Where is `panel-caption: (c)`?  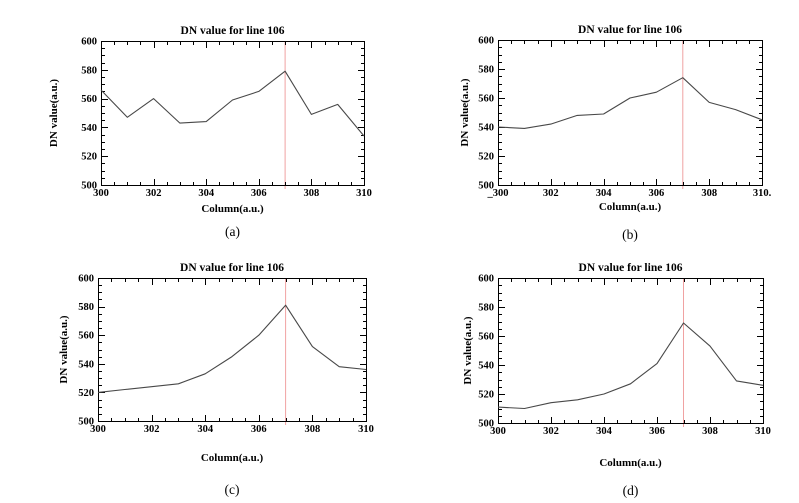 panel-caption: (c) is located at coordinates (232, 489).